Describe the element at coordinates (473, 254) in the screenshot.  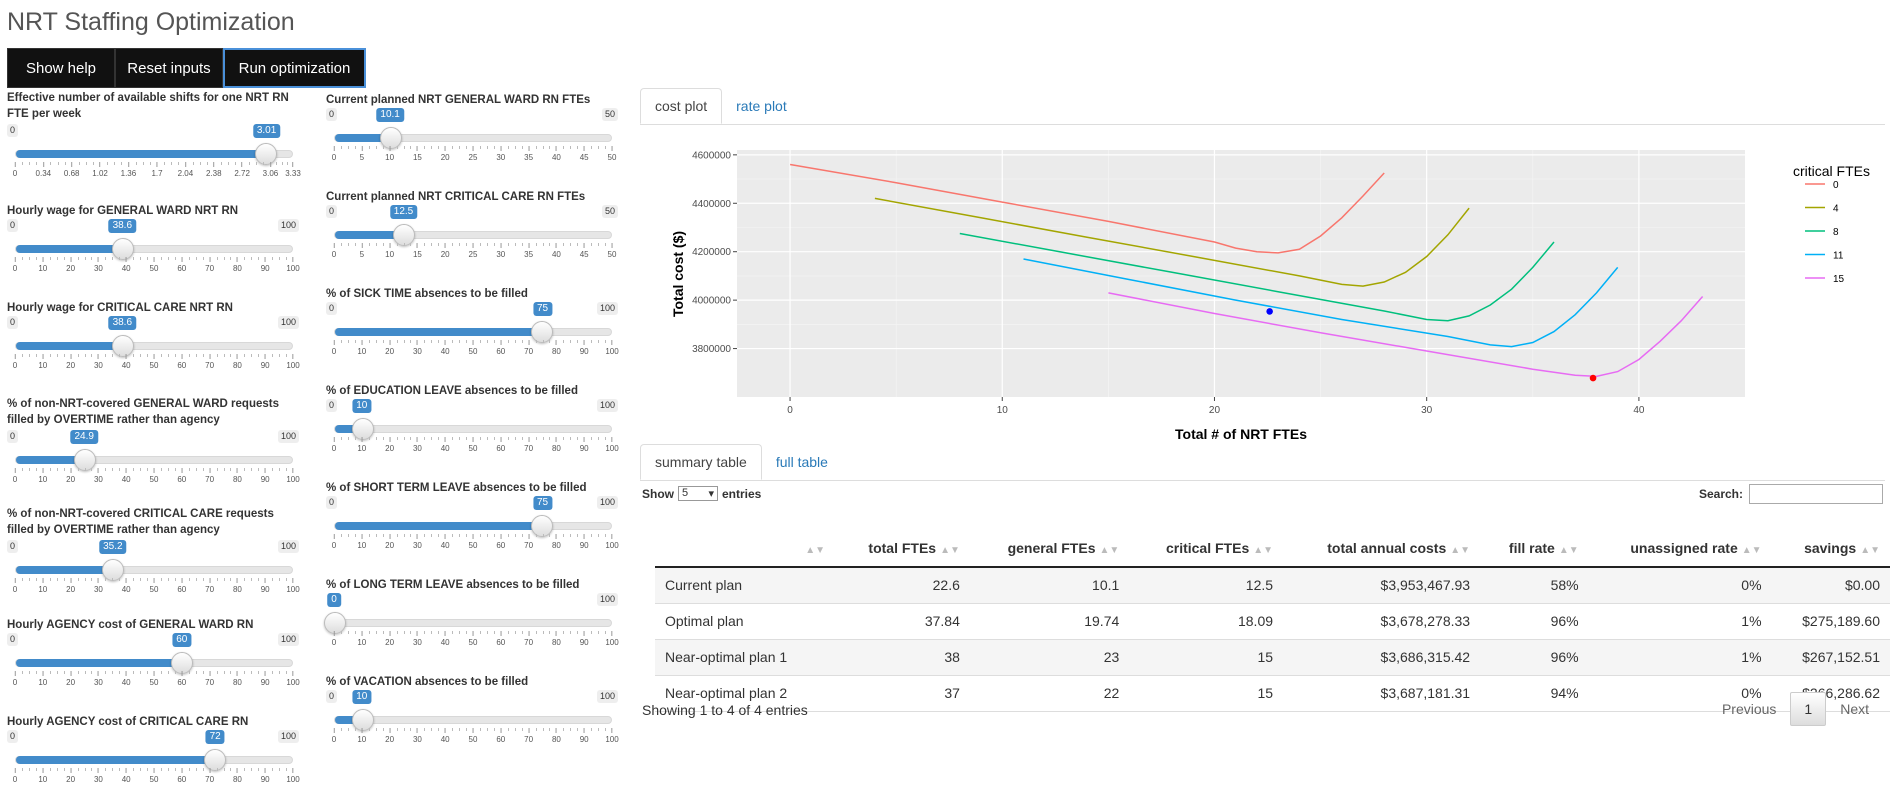
I see `tick-label: 25` at that location.